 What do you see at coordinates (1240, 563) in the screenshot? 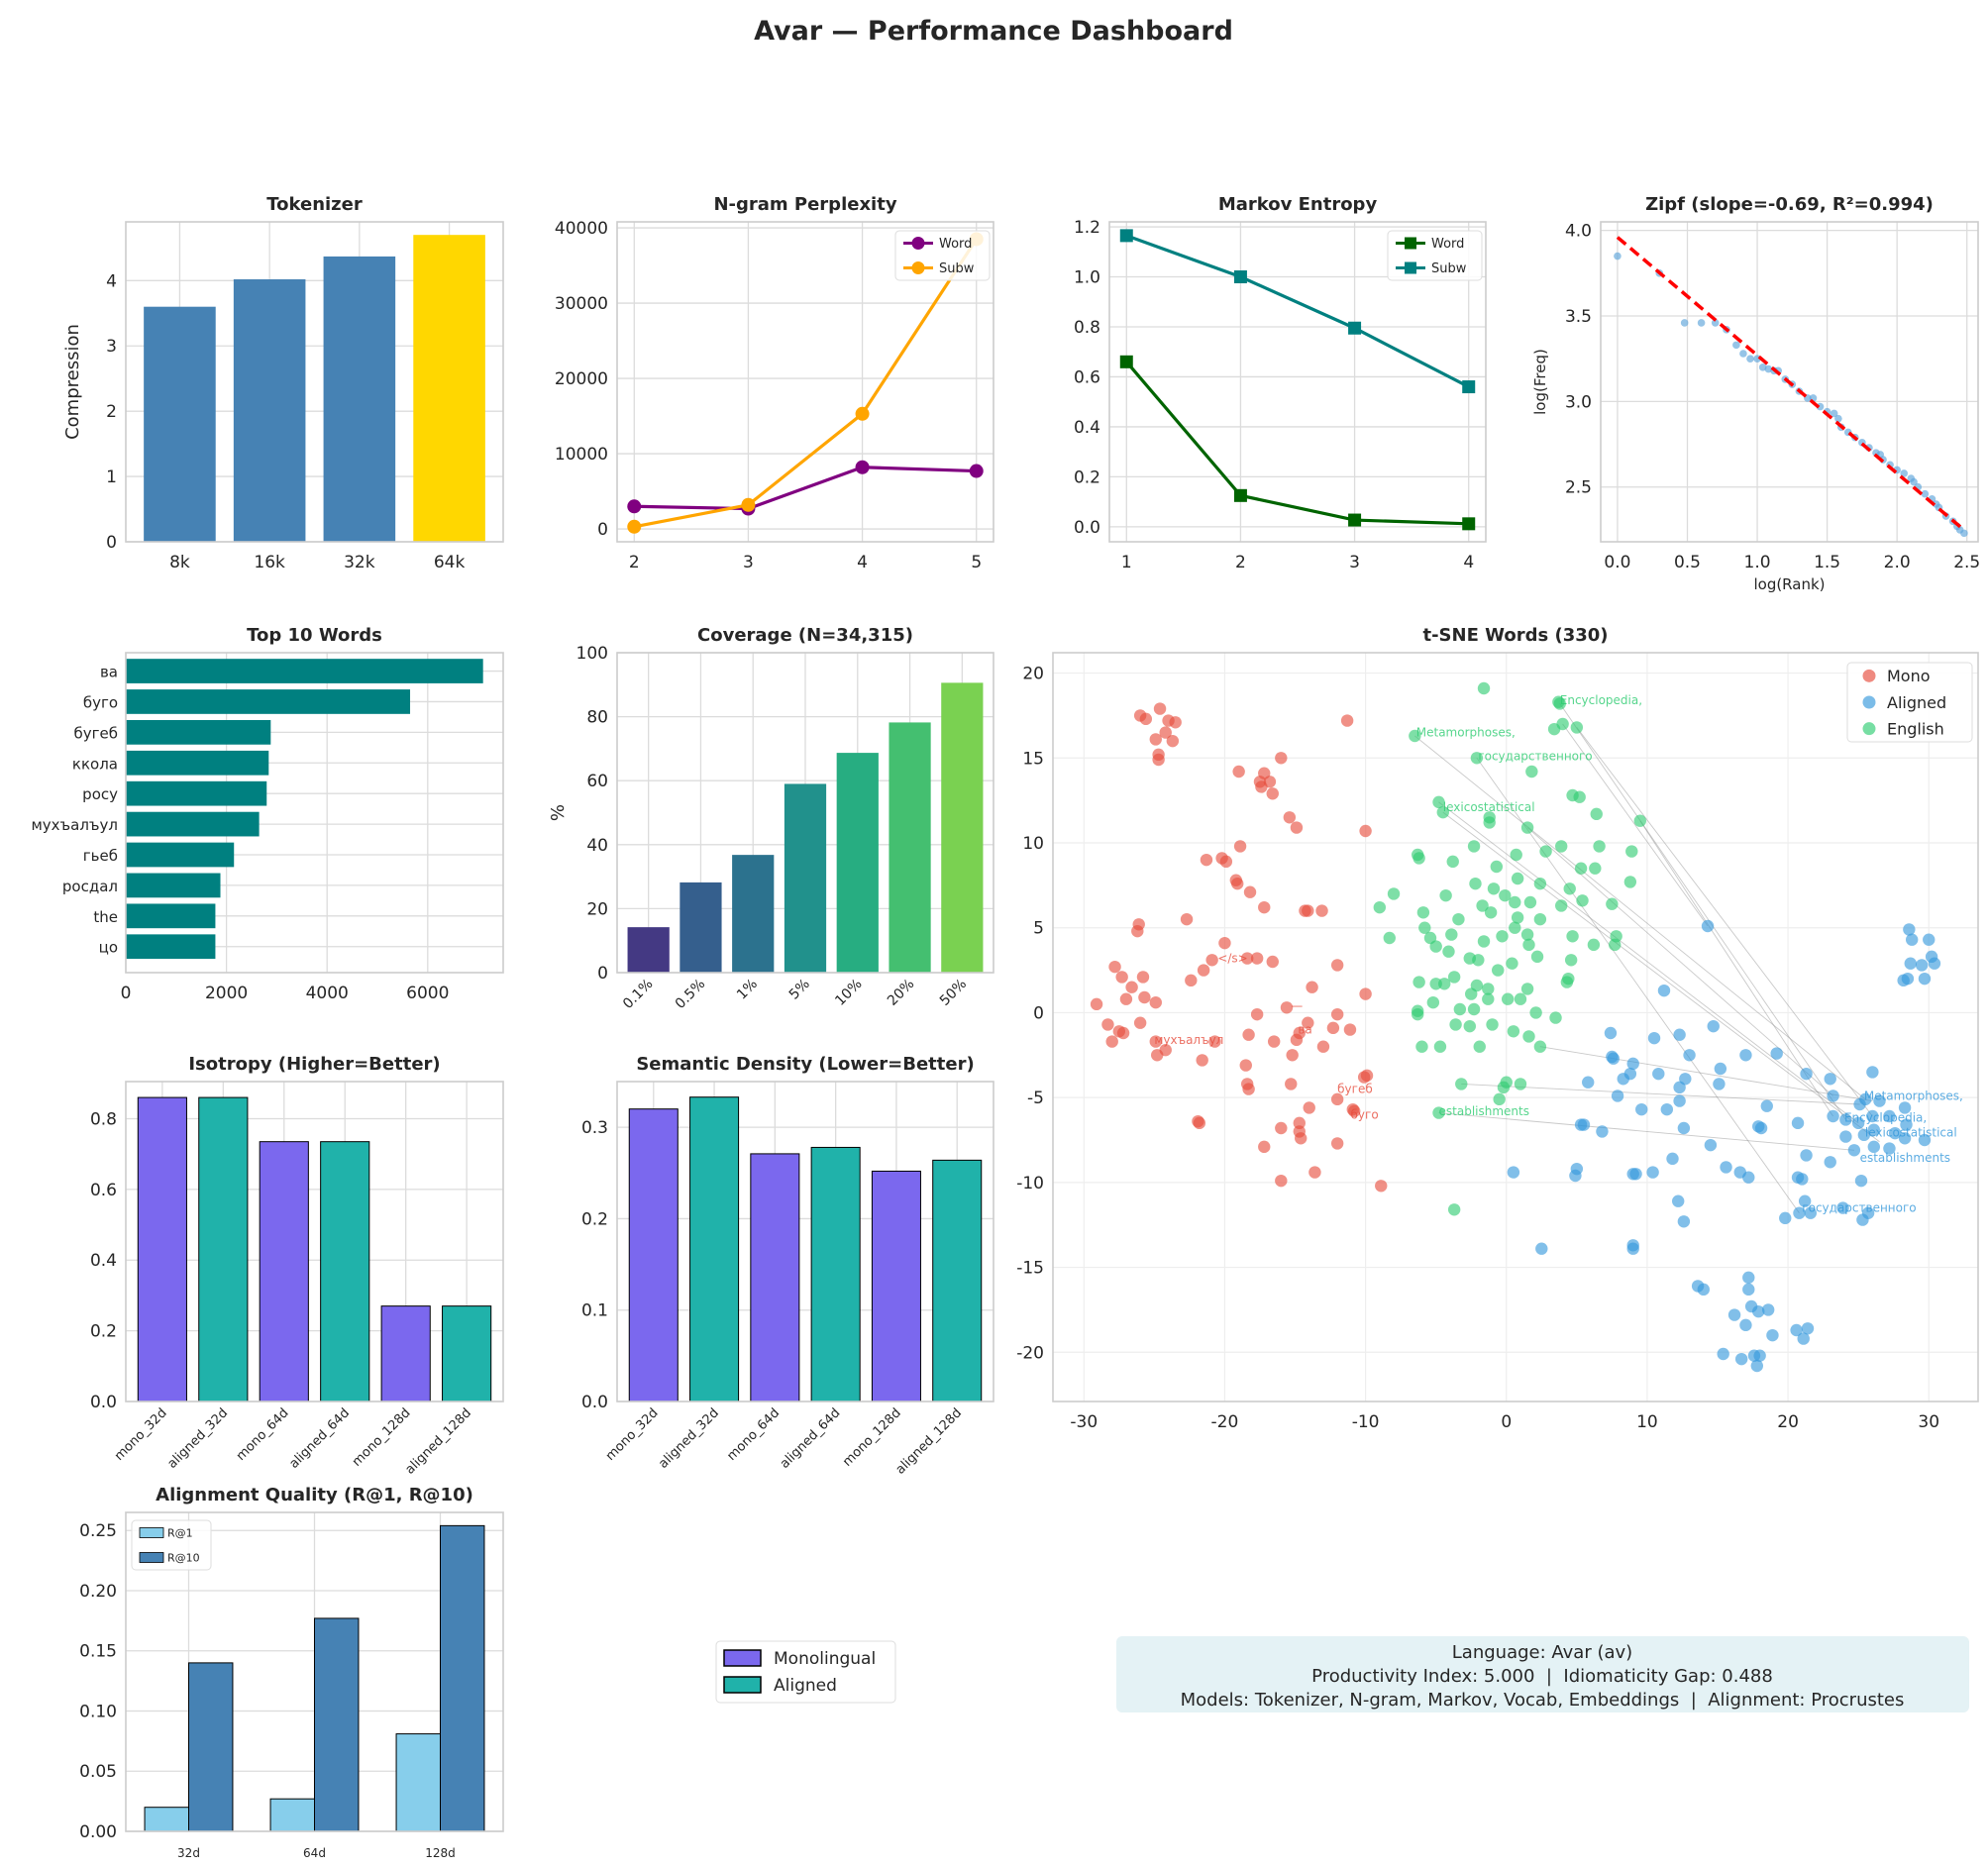
I see `x-tick-label: 2` at bounding box center [1240, 563].